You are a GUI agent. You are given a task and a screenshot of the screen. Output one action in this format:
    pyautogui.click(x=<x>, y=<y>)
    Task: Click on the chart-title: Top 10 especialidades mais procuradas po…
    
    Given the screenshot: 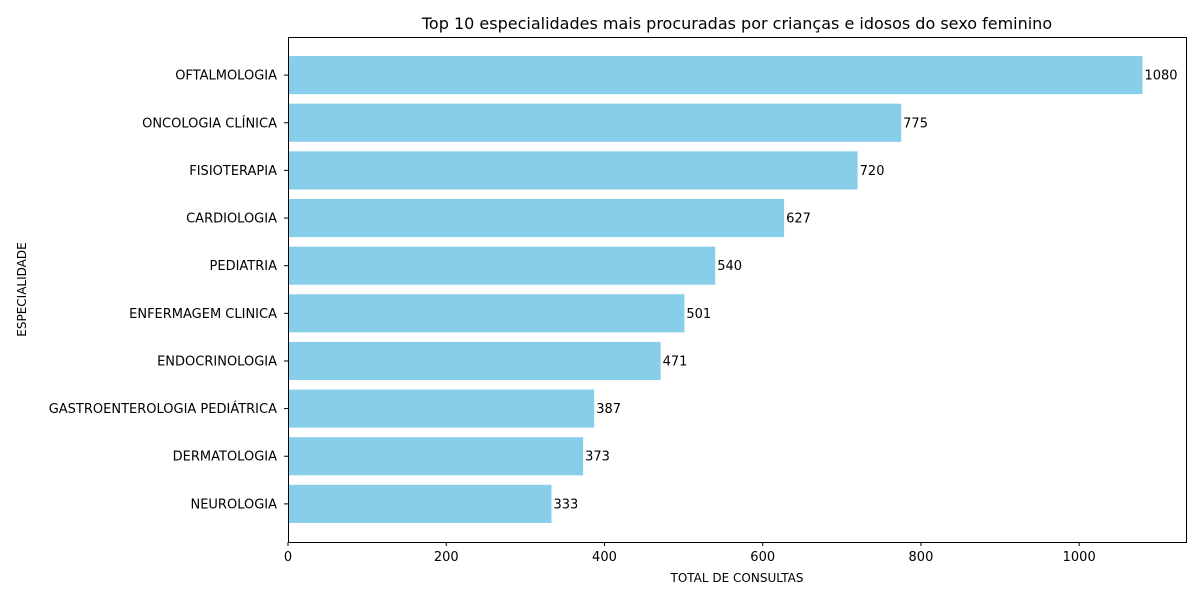 What is the action you would take?
    pyautogui.click(x=736, y=23)
    